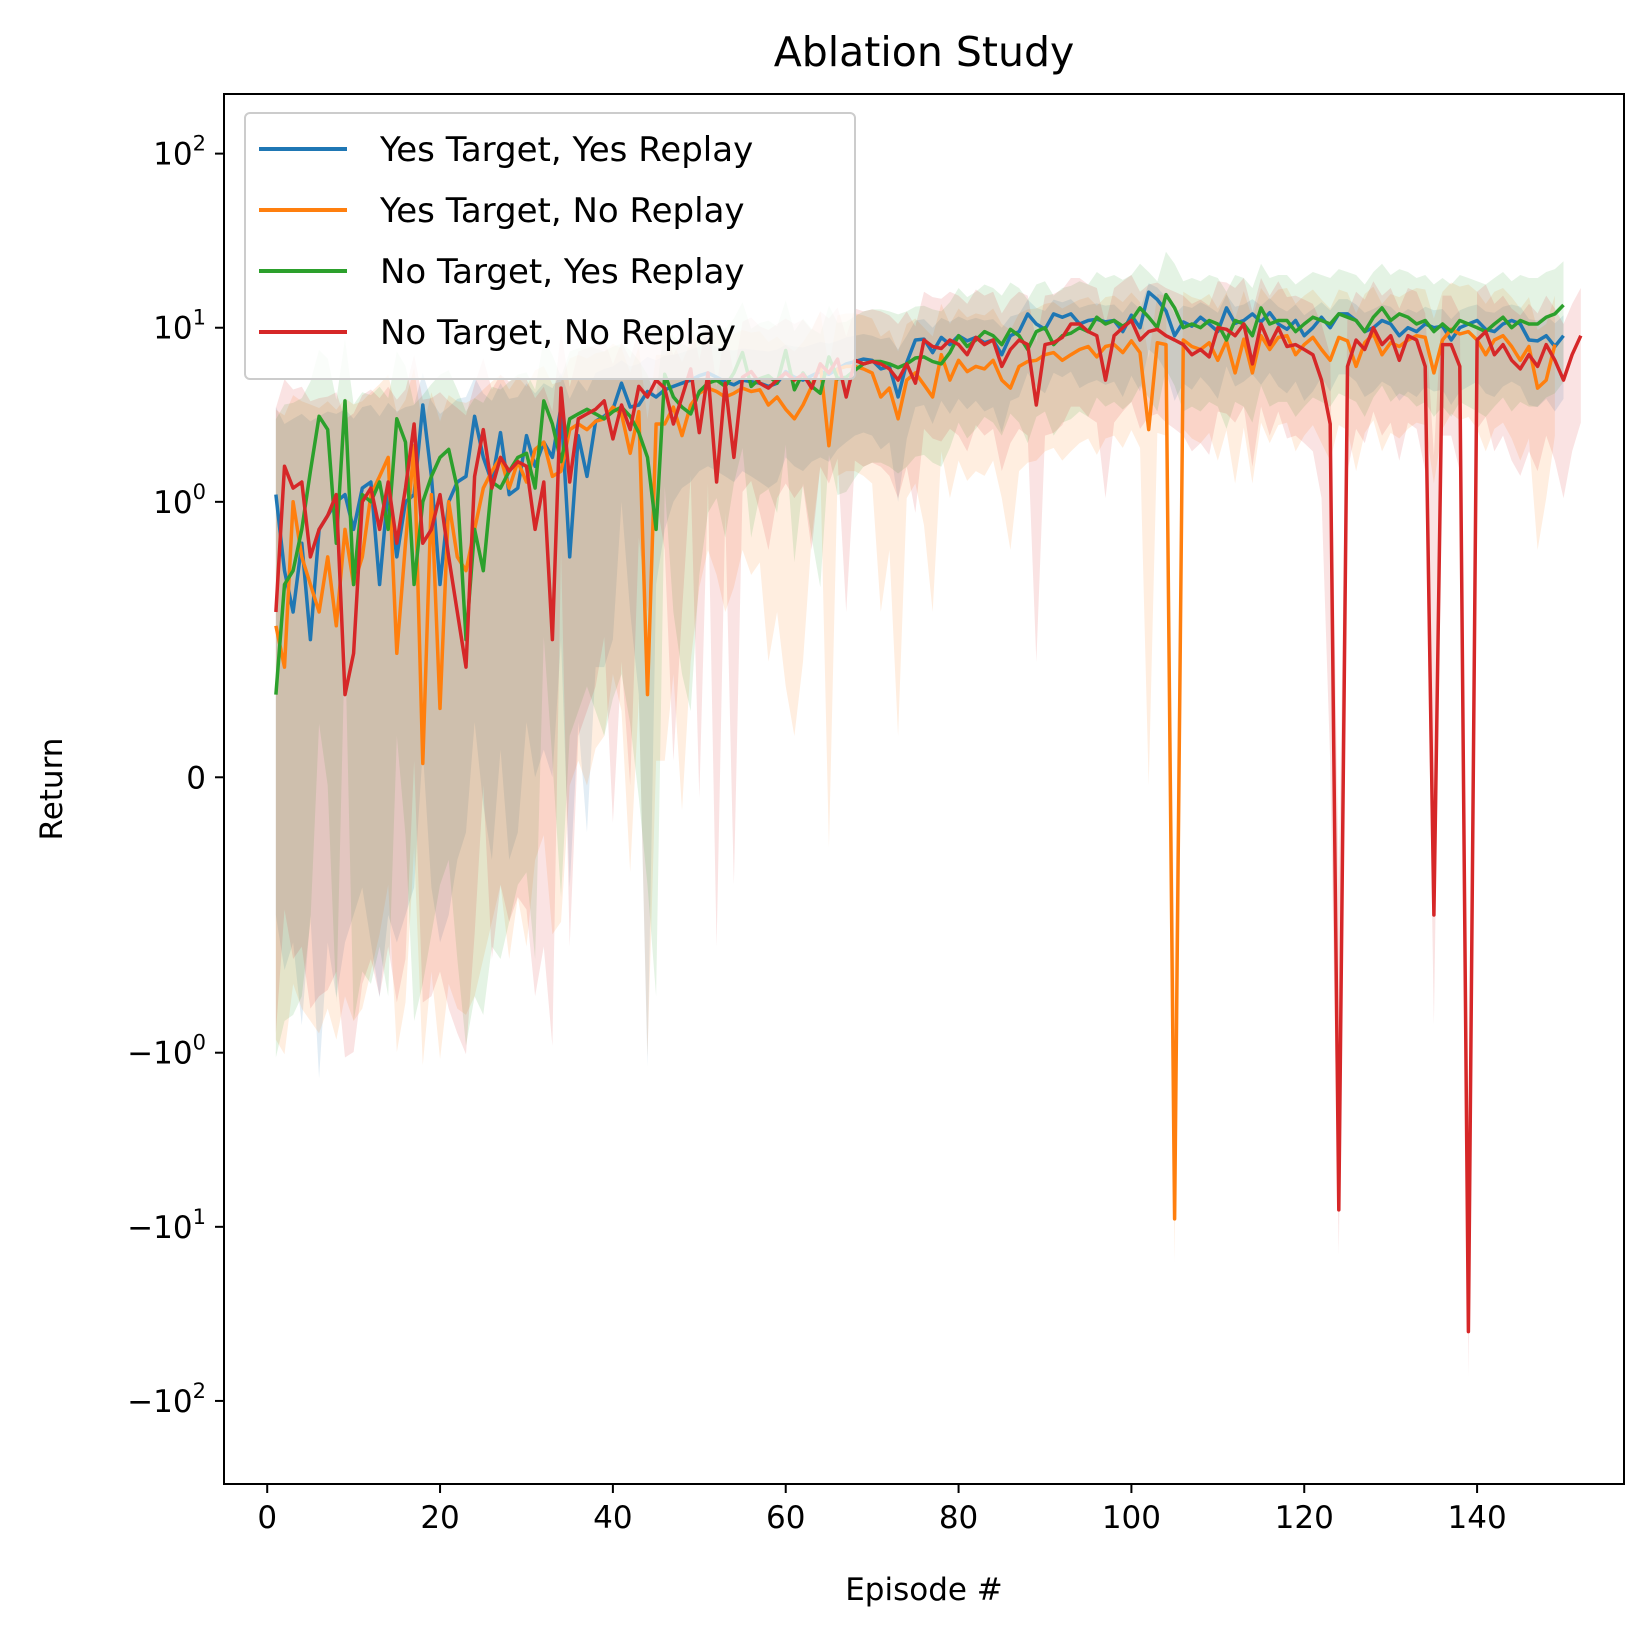 The height and width of the screenshot is (1634, 1647). What do you see at coordinates (166, 1399) in the screenshot?
I see `y-tick-label: −102` at bounding box center [166, 1399].